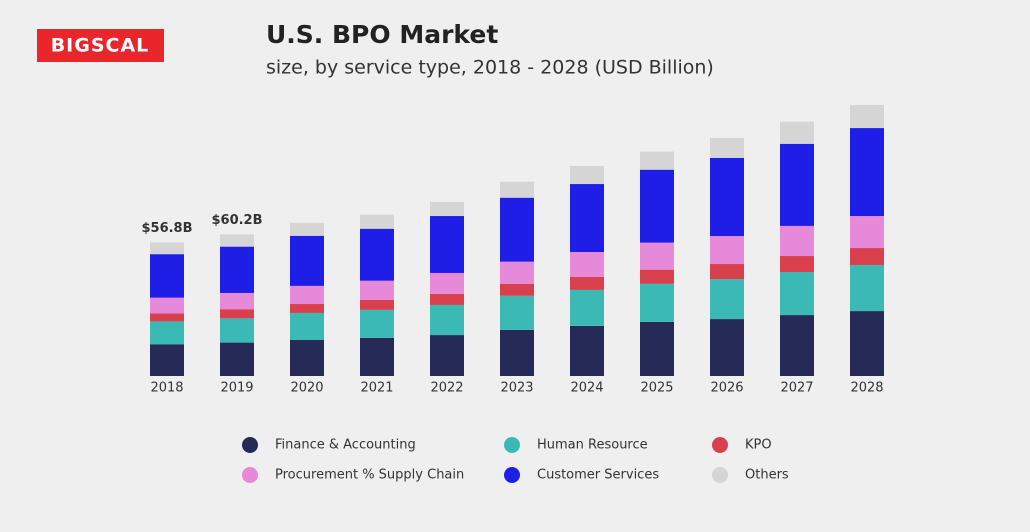 The width and height of the screenshot is (1030, 532). Describe the element at coordinates (866, 388) in the screenshot. I see `x-tick-label: 2028` at that location.